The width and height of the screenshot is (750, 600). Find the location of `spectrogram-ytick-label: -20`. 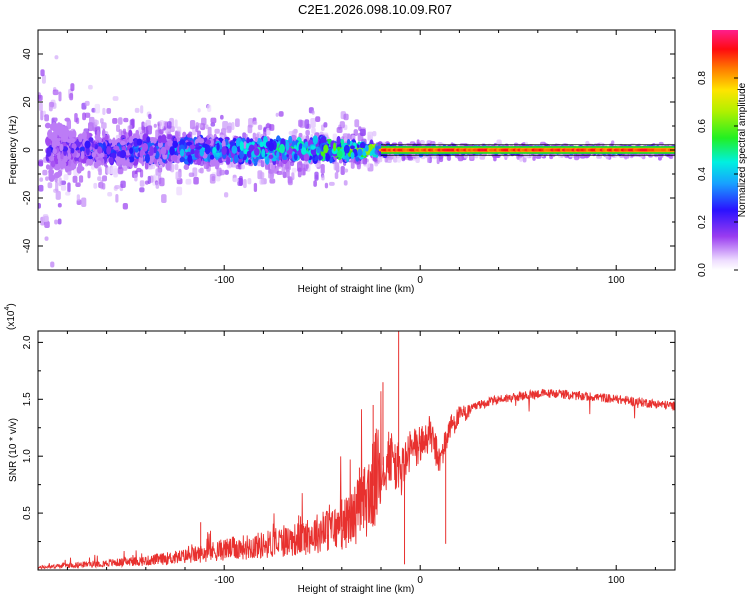

spectrogram-ytick-label: -20 is located at coordinates (27, 197).